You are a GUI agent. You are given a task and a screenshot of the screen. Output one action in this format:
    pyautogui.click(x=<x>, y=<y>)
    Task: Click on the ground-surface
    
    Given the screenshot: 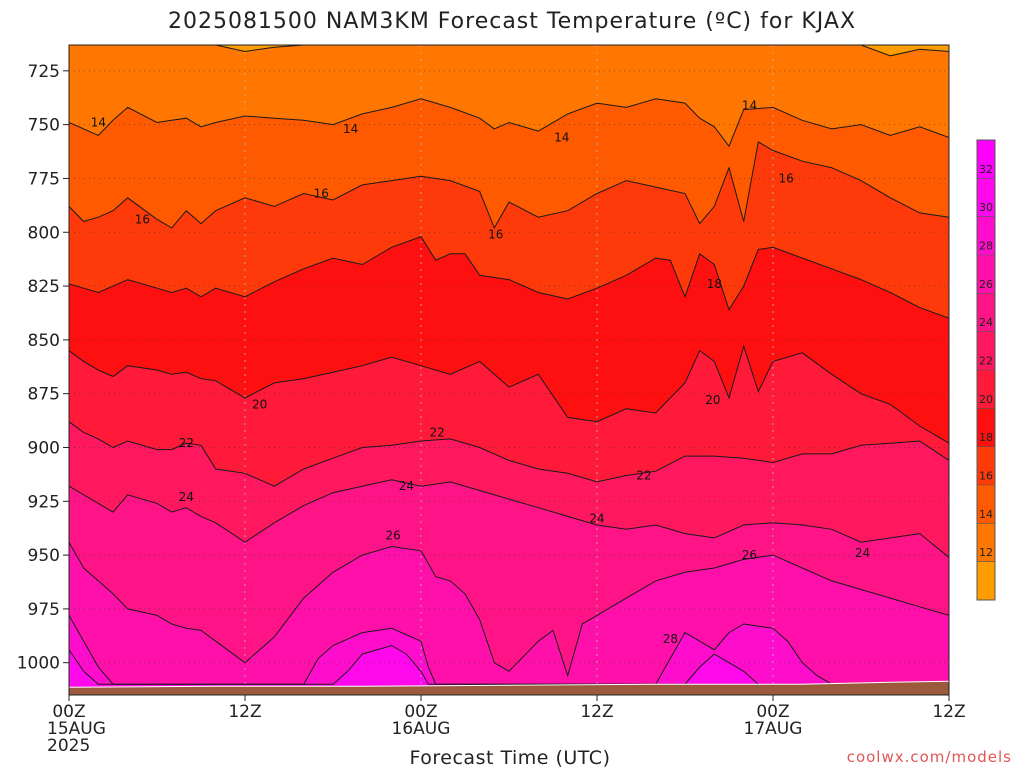 What is the action you would take?
    pyautogui.click(x=509, y=687)
    